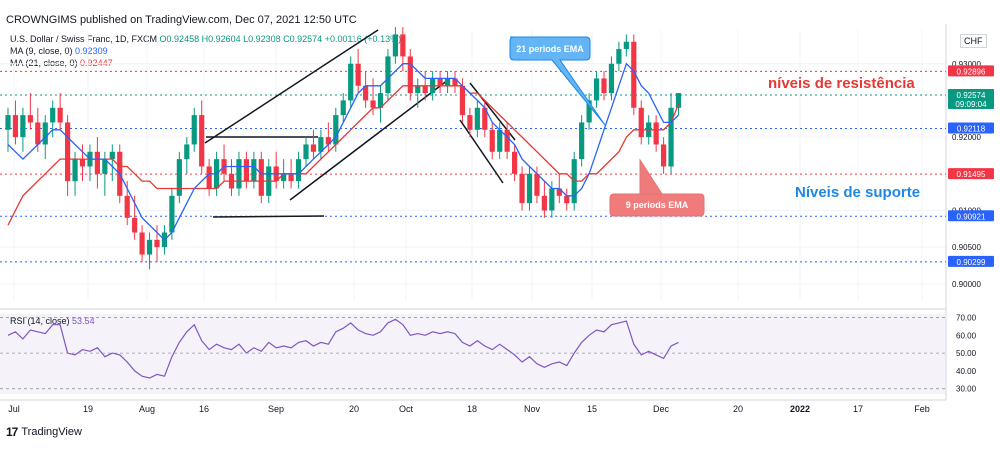  Describe the element at coordinates (966, 335) in the screenshot. I see `rsi-tick-label: 60.00` at that location.